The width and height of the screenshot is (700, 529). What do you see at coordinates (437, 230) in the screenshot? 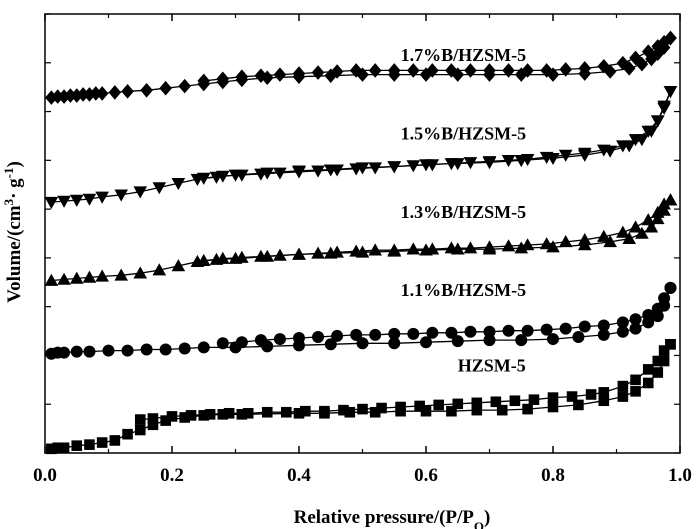
I see `desorption-line` at bounding box center [437, 230].